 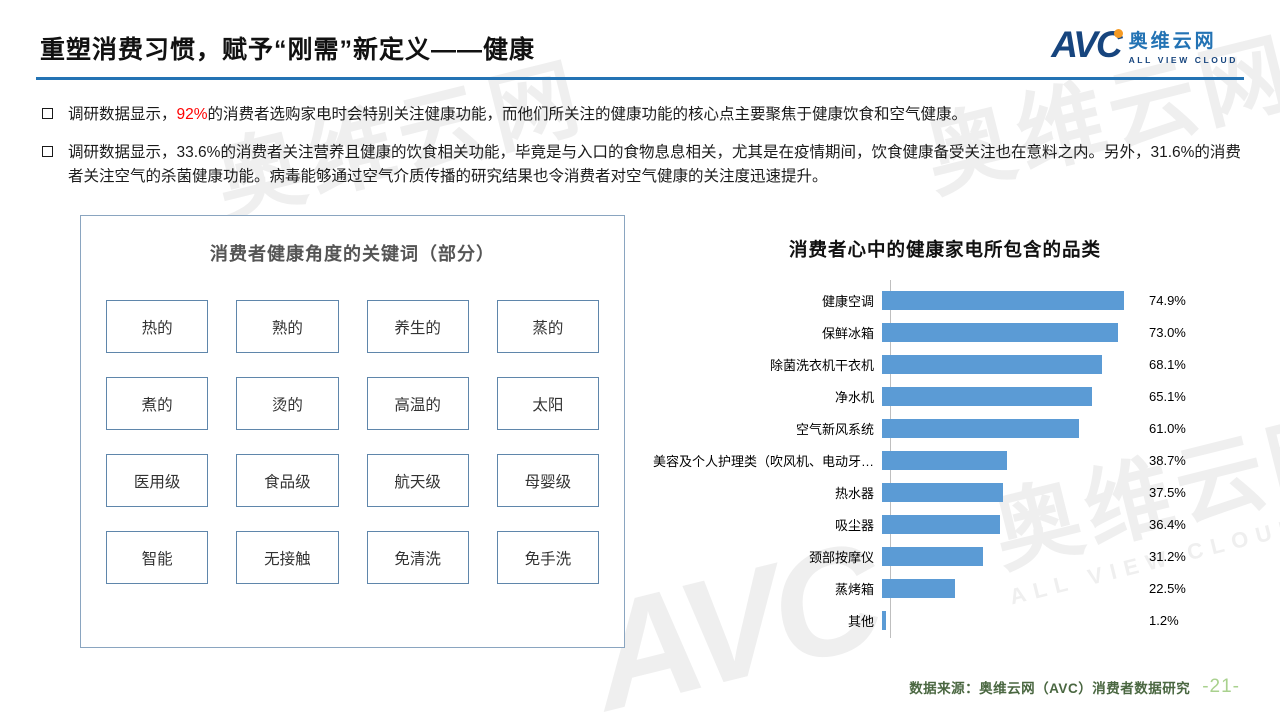 I want to click on bar-value-label: 1.2%, so click(x=1164, y=620).